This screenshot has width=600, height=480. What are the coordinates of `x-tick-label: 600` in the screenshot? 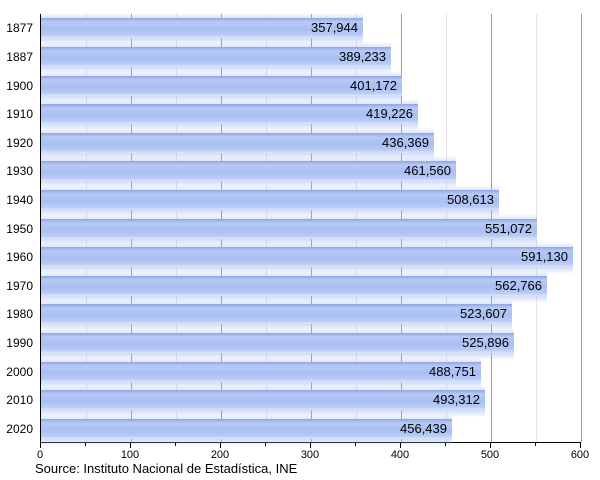 It's located at (580, 455).